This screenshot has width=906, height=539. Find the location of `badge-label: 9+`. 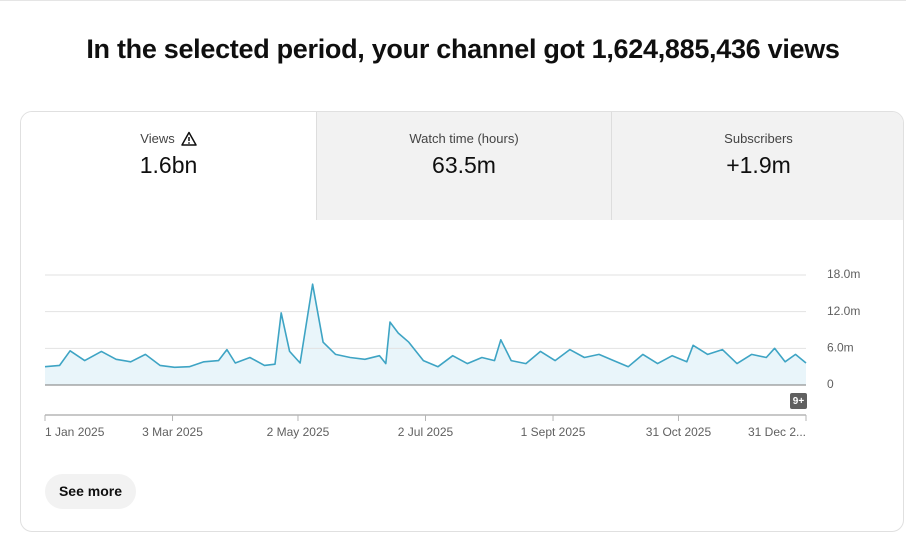

badge-label: 9+ is located at coordinates (799, 401).